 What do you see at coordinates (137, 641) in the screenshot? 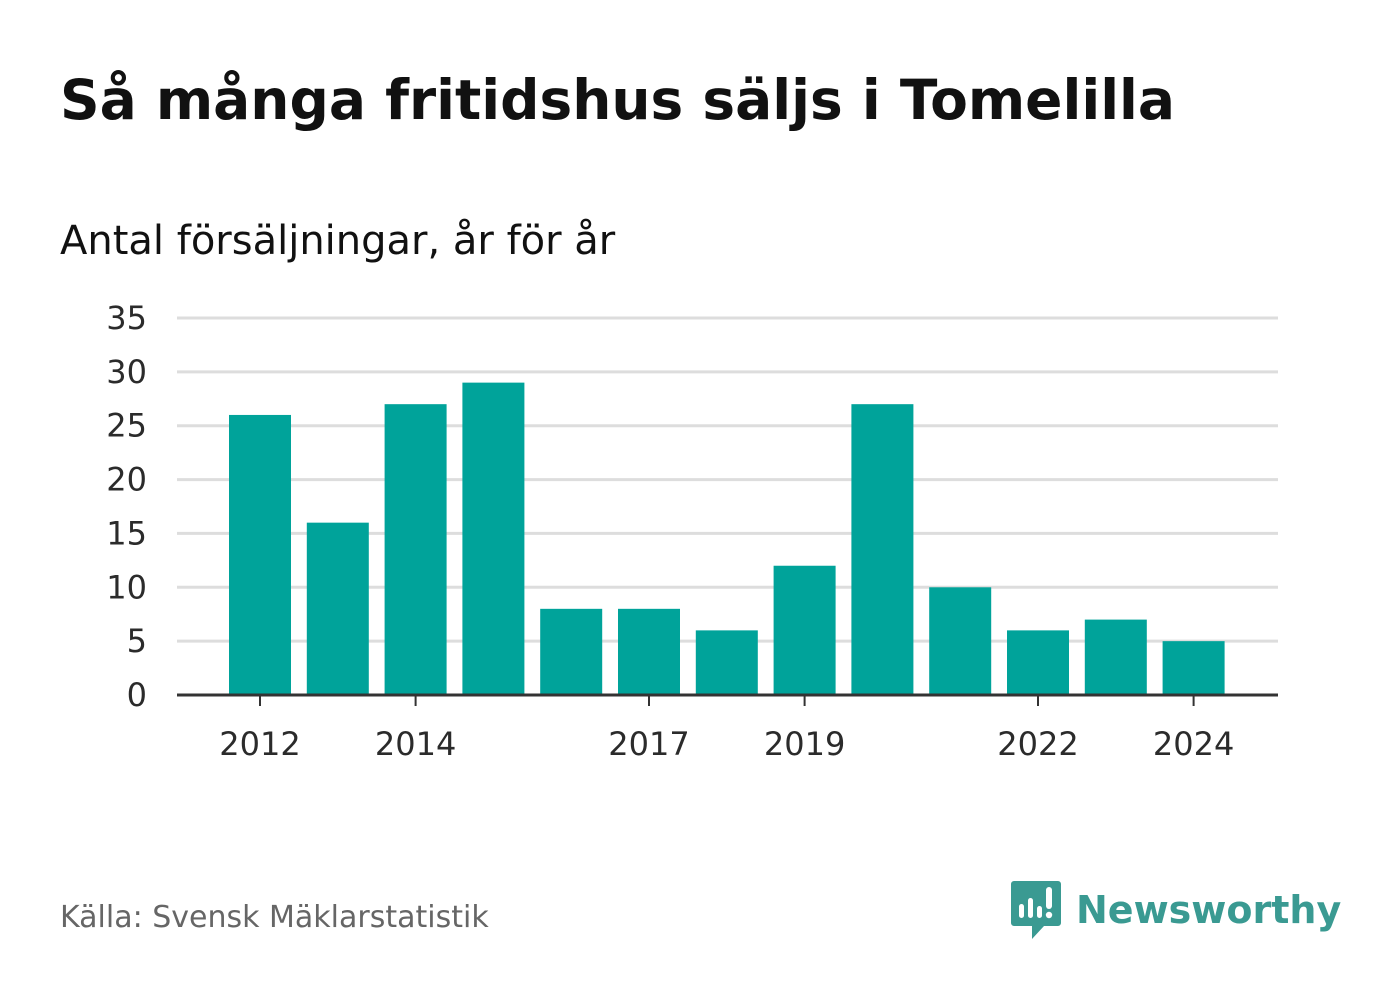
I see `y-tick-label: 5` at bounding box center [137, 641].